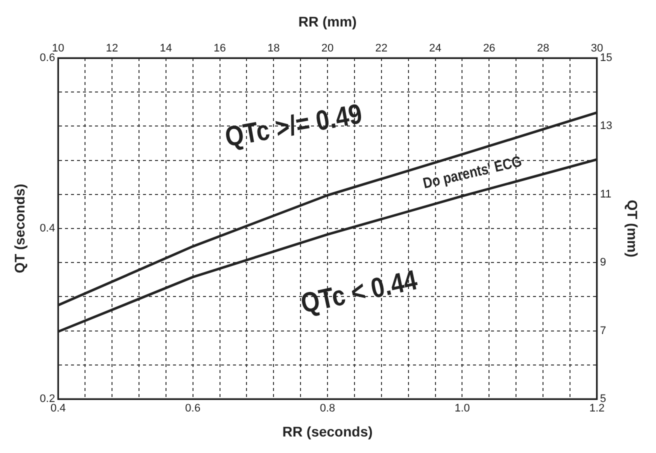 The height and width of the screenshot is (453, 656). What do you see at coordinates (381, 48) in the screenshot?
I see `x2-tick-label: 22` at bounding box center [381, 48].